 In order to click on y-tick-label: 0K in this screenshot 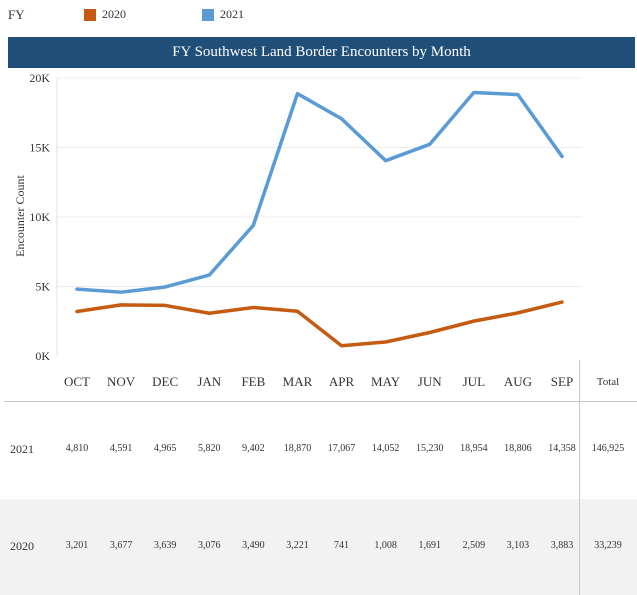, I will do `click(42, 354)`.